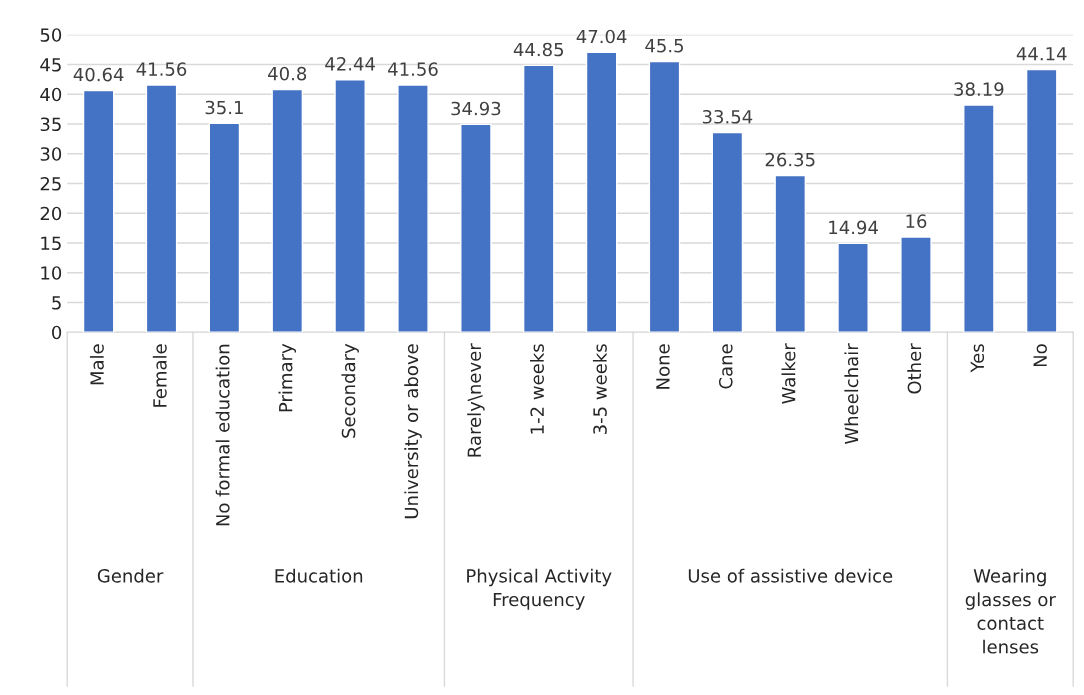 The width and height of the screenshot is (1084, 695). What do you see at coordinates (51, 35) in the screenshot?
I see `y-tick-label: 50` at bounding box center [51, 35].